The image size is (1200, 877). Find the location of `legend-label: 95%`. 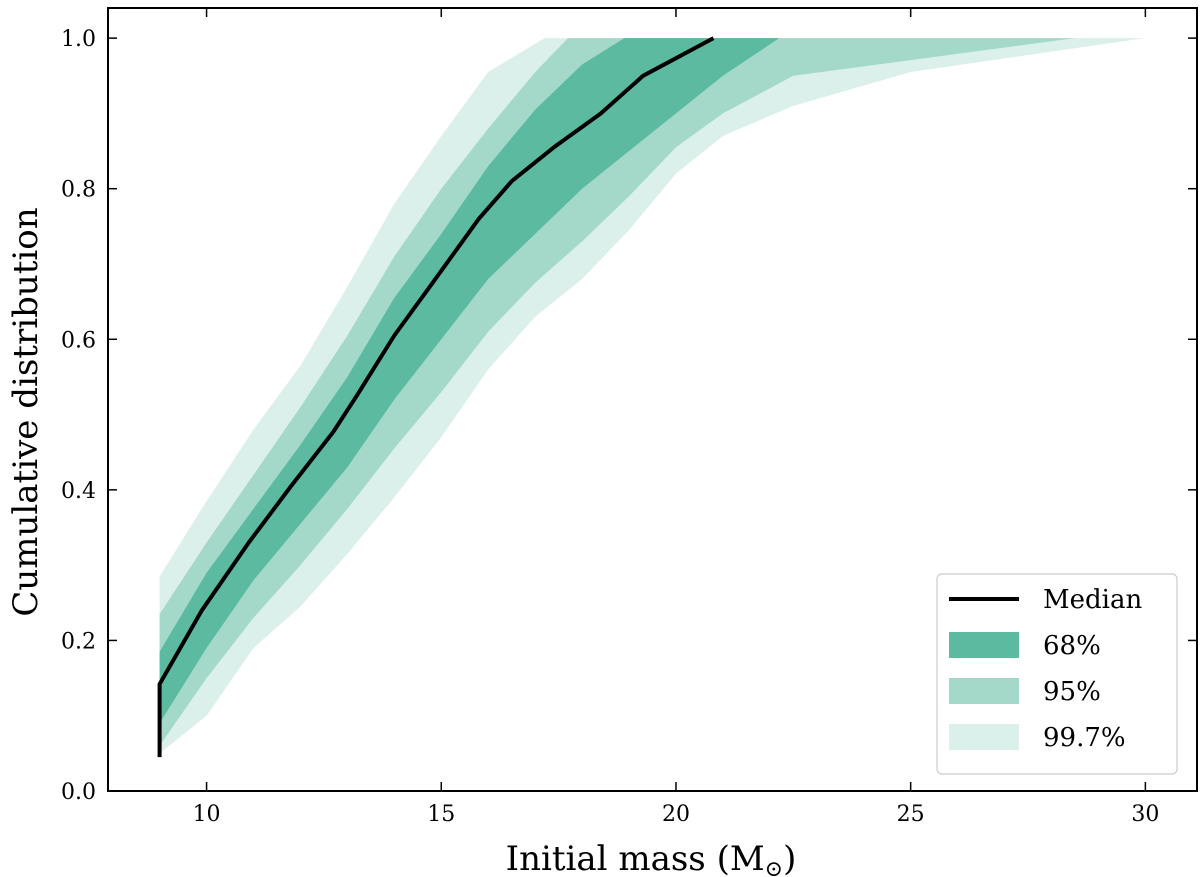

legend-label: 95% is located at coordinates (1072, 692).